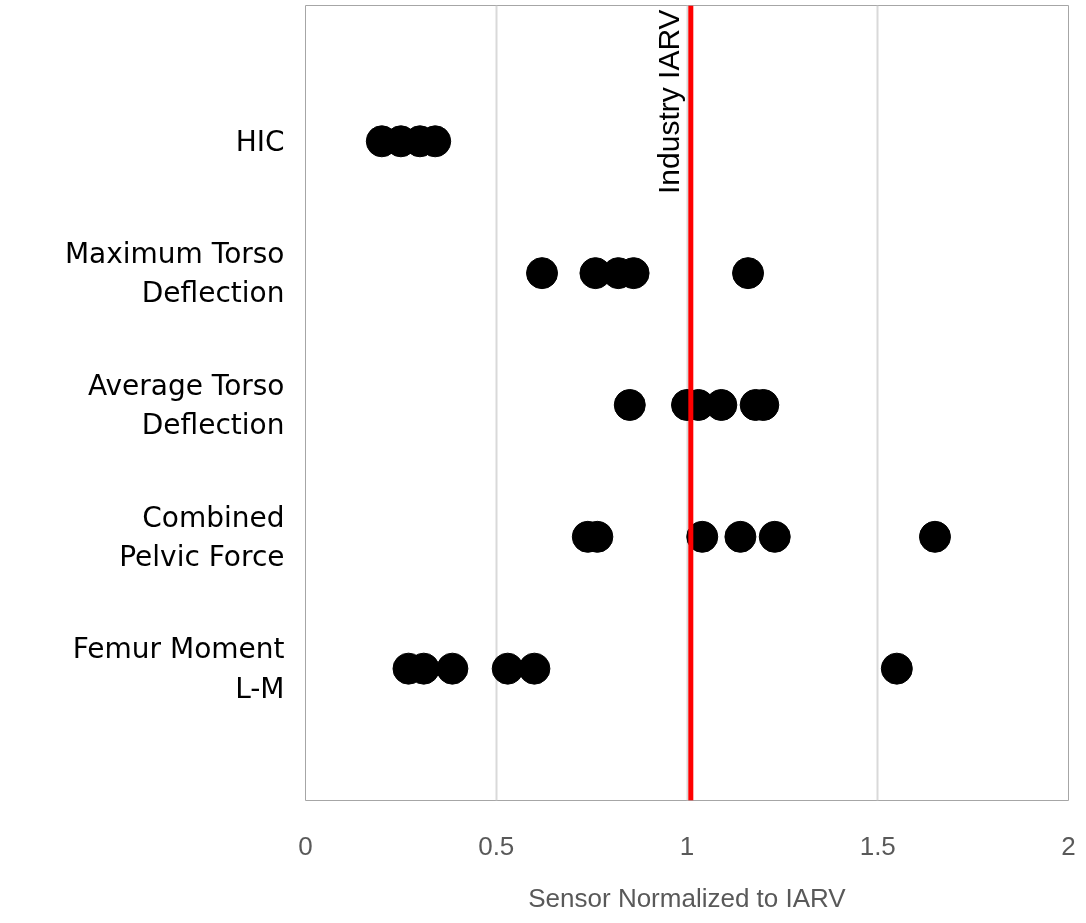  I want to click on x-tick-label: 0.5, so click(496, 845).